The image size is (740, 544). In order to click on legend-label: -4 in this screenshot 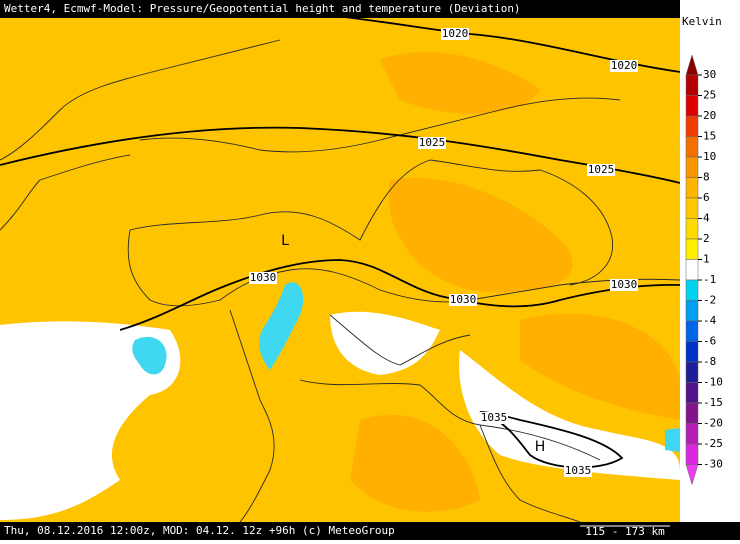, I will do `click(710, 320)`.